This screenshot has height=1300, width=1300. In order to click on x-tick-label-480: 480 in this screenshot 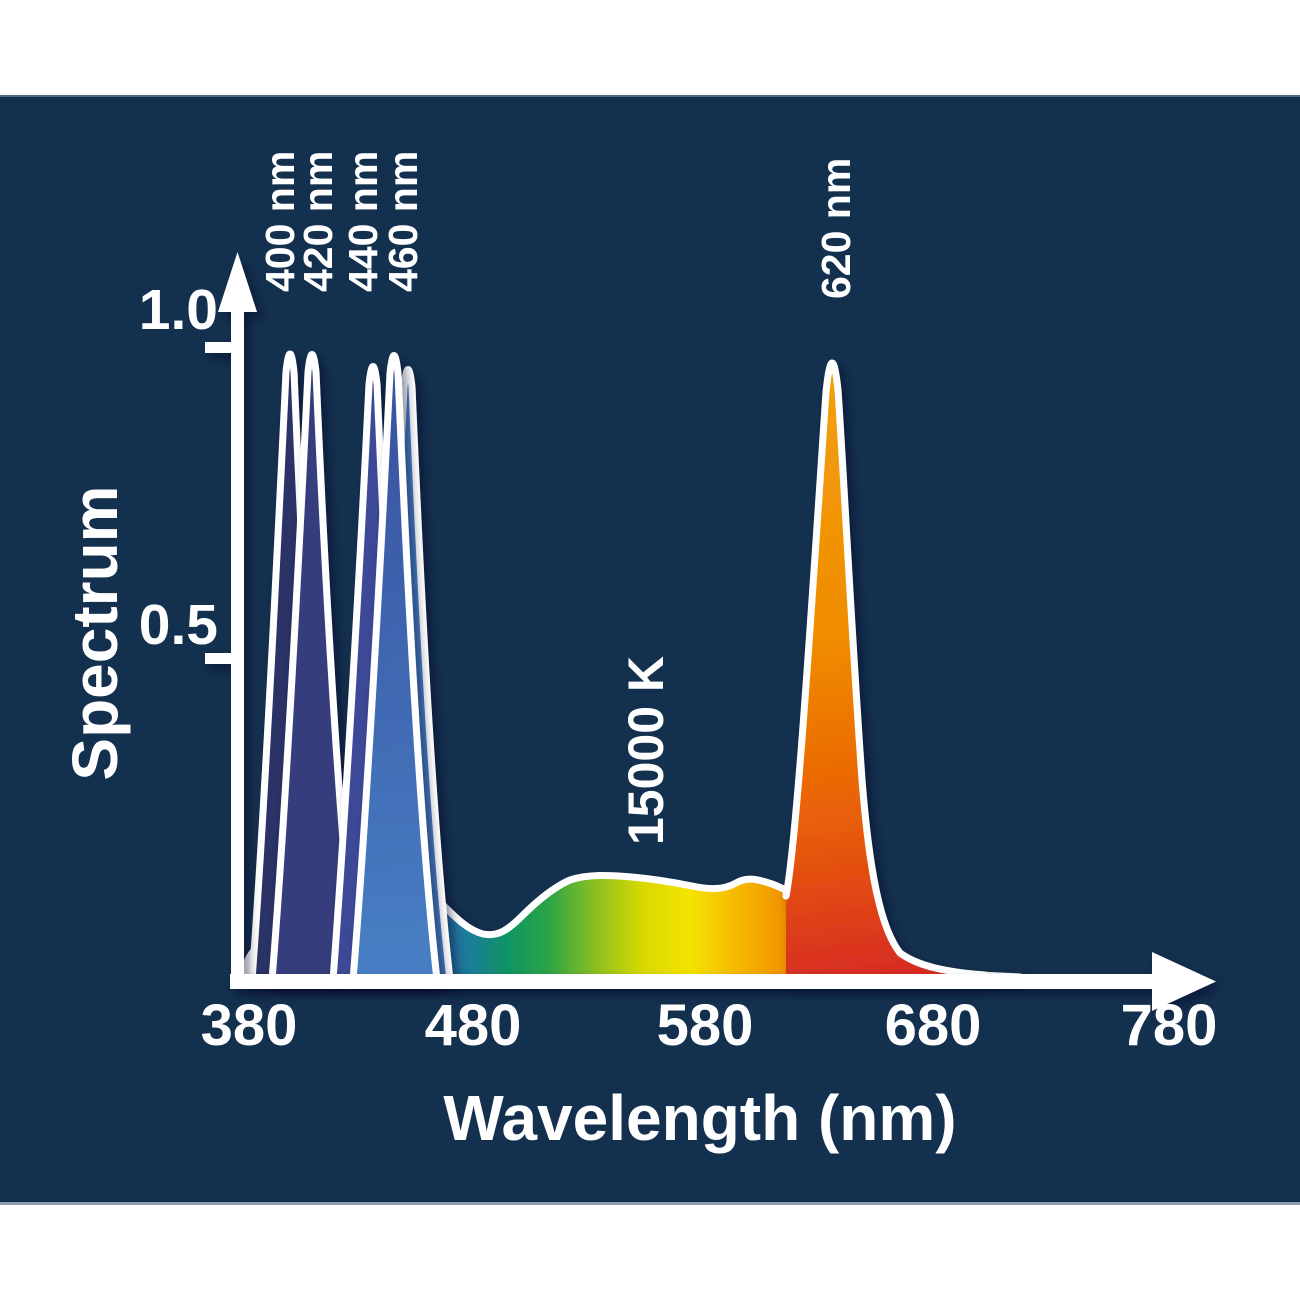, I will do `click(473, 1025)`.